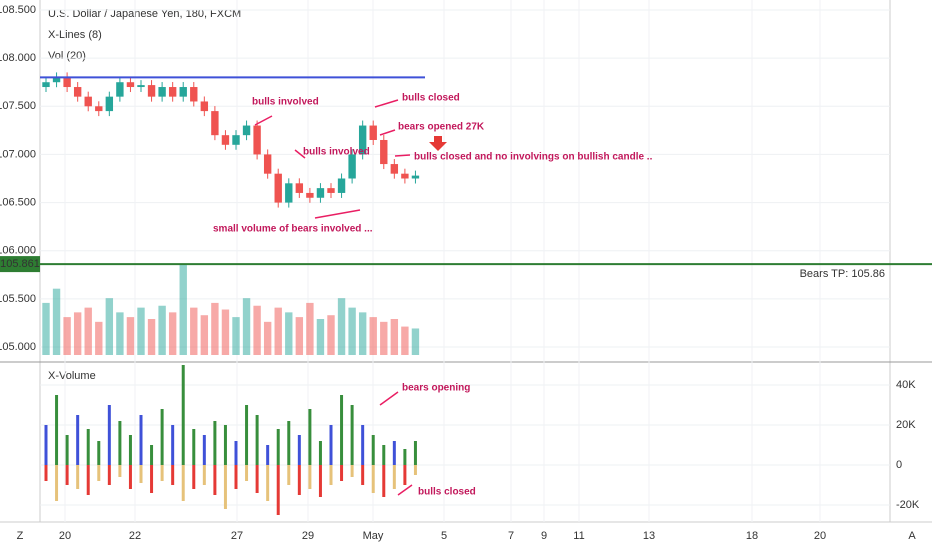 The height and width of the screenshot is (550, 932). I want to click on x-tick-label: 13, so click(649, 536).